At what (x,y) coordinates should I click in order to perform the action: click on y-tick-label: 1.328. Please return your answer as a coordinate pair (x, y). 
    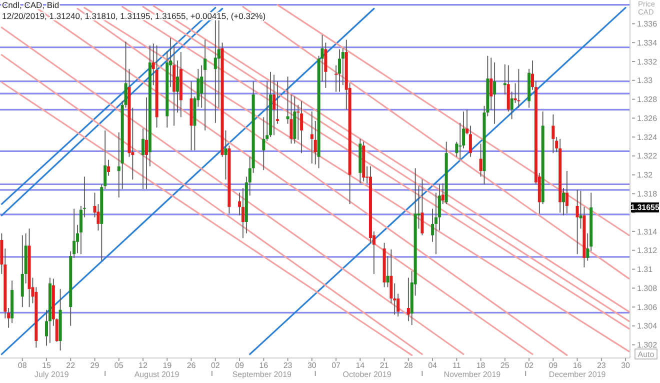
    Looking at the image, I should click on (647, 99).